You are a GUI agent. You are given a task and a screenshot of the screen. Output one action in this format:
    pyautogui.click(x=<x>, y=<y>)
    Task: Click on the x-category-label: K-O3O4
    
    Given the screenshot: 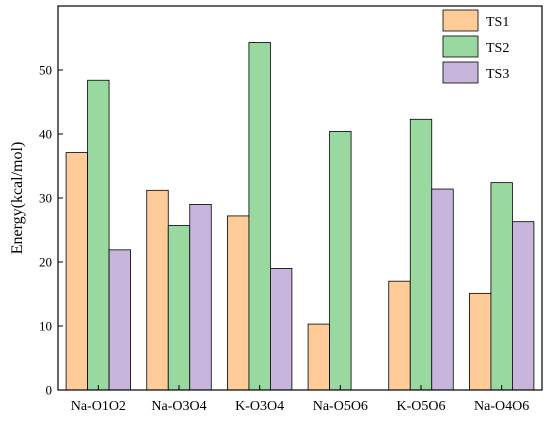 What is the action you would take?
    pyautogui.click(x=259, y=406)
    